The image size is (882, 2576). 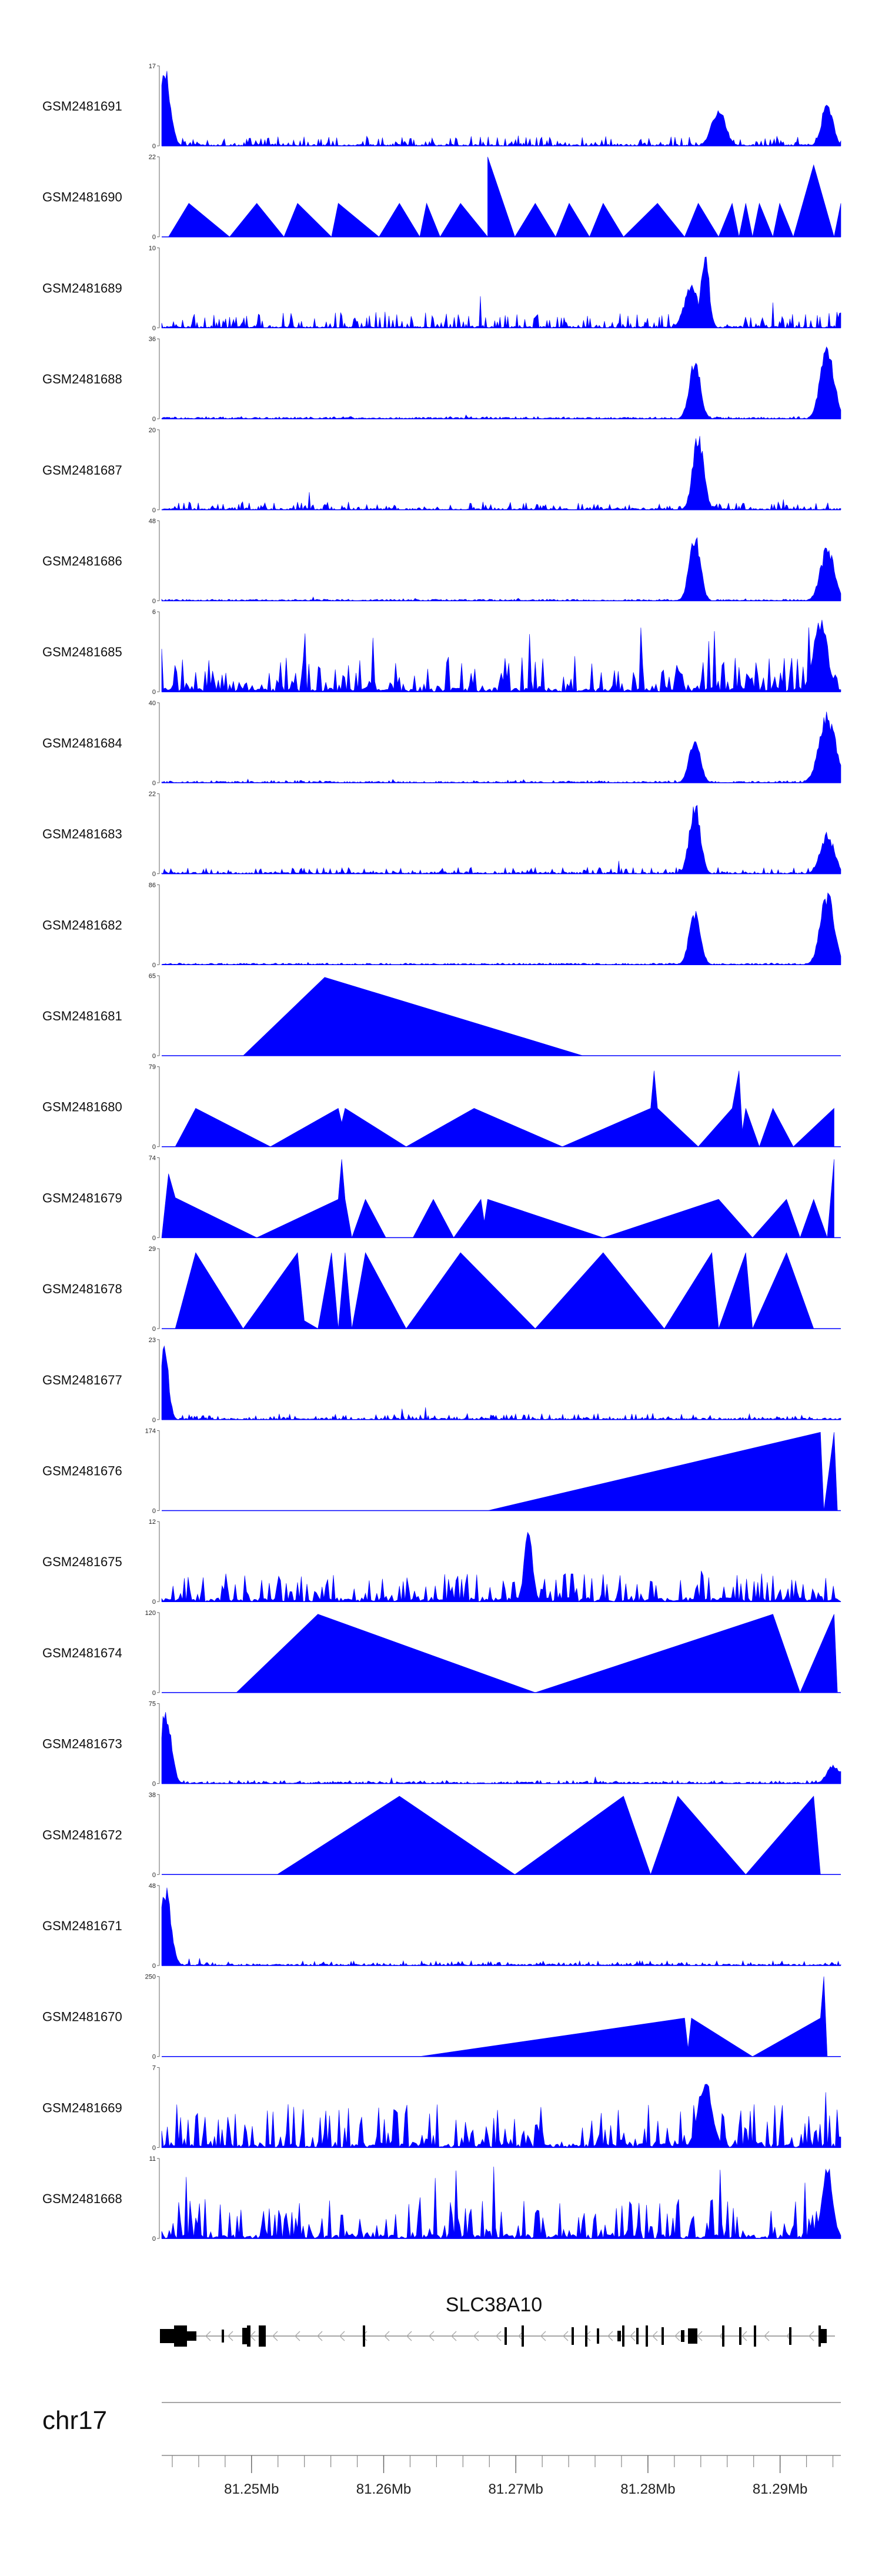 I want to click on track-GSM2481669: GSM2481669 7 0, so click(x=441, y=2107).